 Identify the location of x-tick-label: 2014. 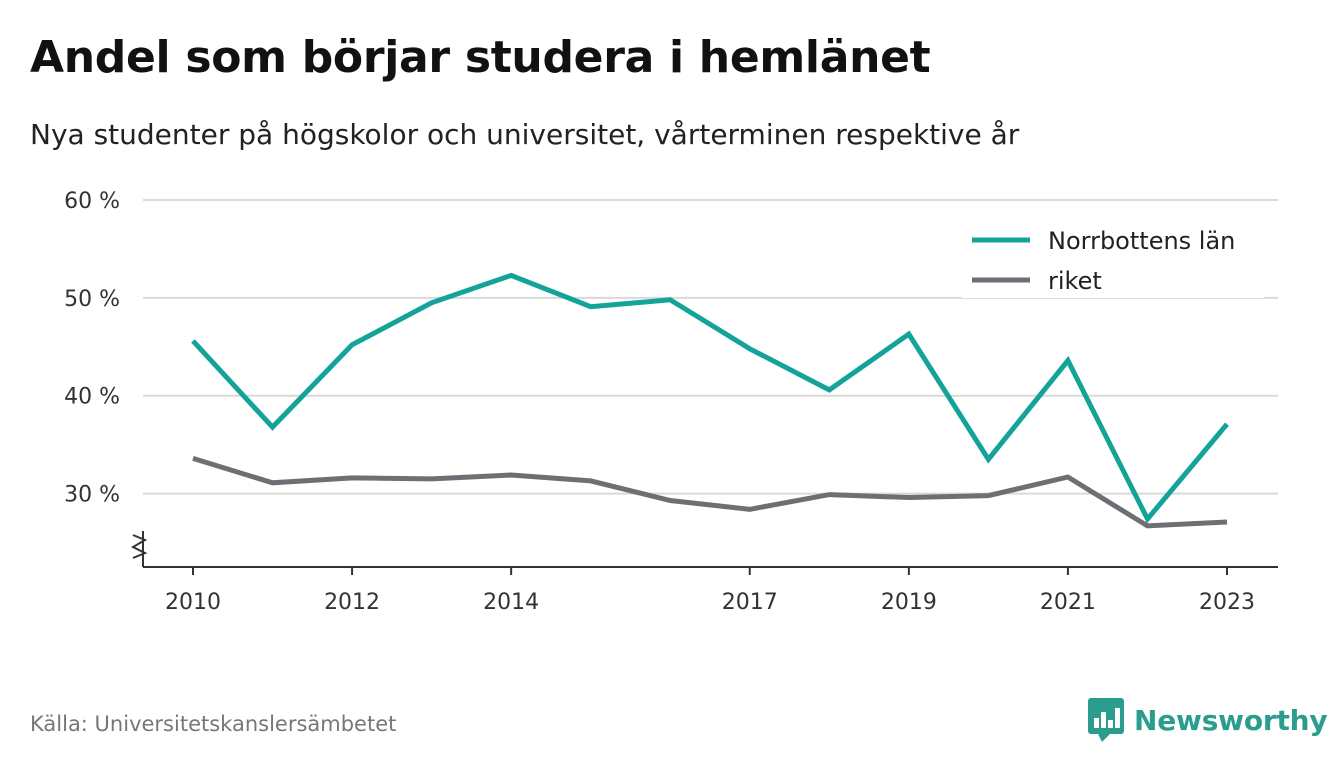
(511, 602).